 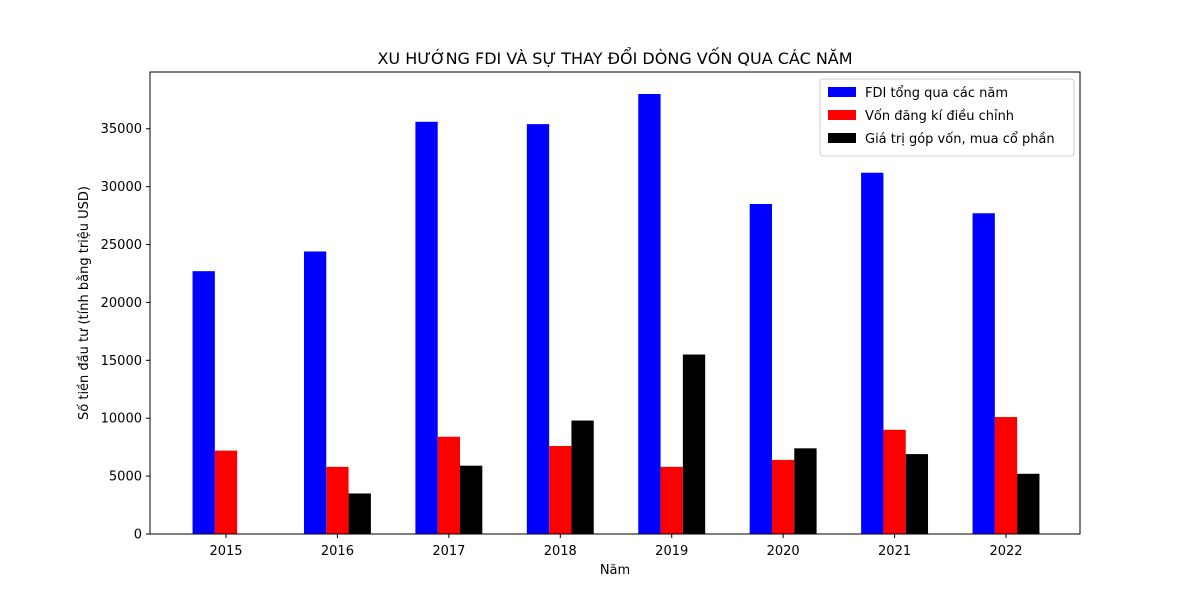 I want to click on x-tick-label: 2018, so click(x=560, y=551).